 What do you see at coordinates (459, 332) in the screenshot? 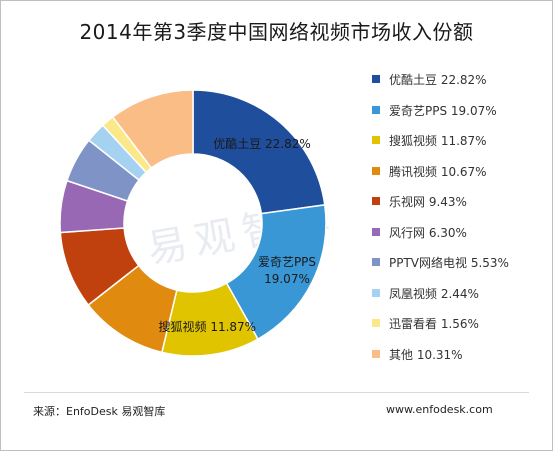
I see `legend-item: 迅雷看看 1.56%` at bounding box center [459, 332].